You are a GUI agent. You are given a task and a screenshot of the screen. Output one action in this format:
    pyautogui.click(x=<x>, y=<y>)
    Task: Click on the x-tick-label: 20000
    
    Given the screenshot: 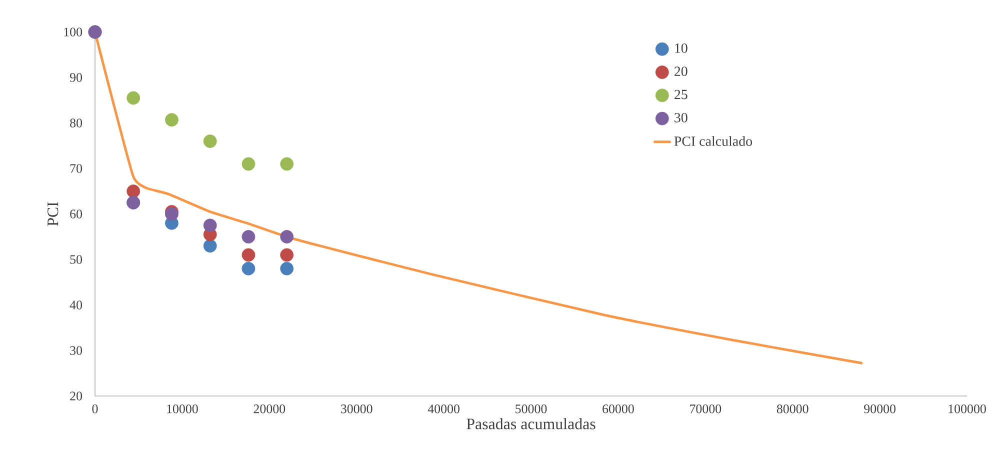 What is the action you would take?
    pyautogui.click(x=270, y=409)
    